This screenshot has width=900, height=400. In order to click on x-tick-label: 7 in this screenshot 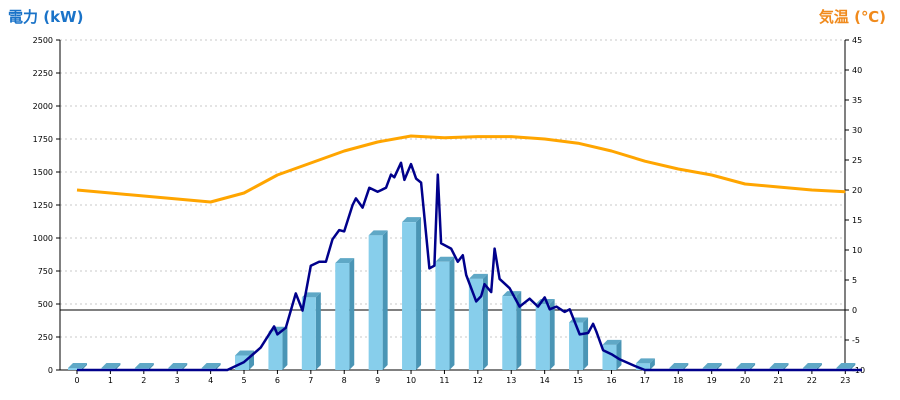, I will do `click(310, 380)`.